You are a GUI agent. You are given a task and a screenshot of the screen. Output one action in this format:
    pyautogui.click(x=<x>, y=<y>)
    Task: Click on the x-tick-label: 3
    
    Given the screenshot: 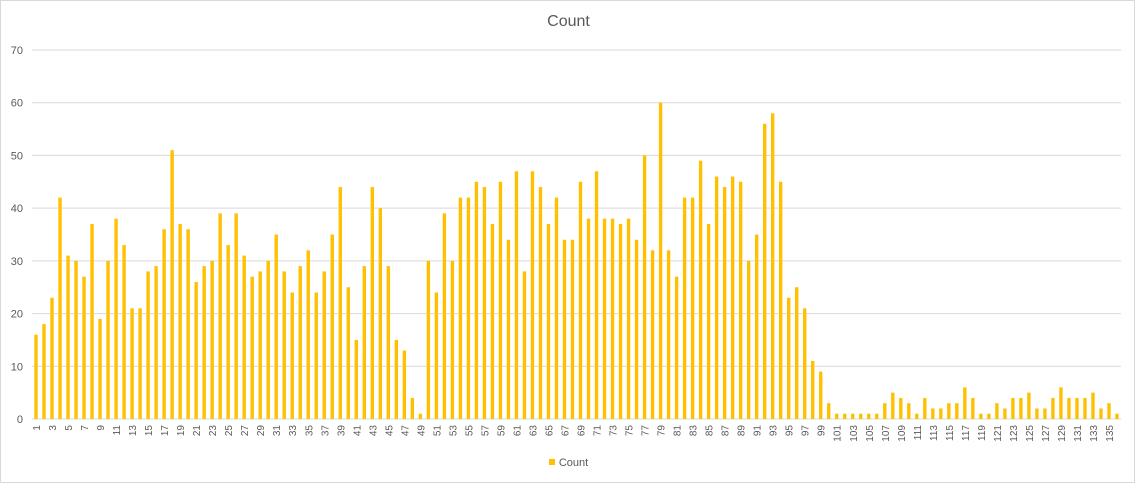 What is the action you would take?
    pyautogui.click(x=53, y=428)
    